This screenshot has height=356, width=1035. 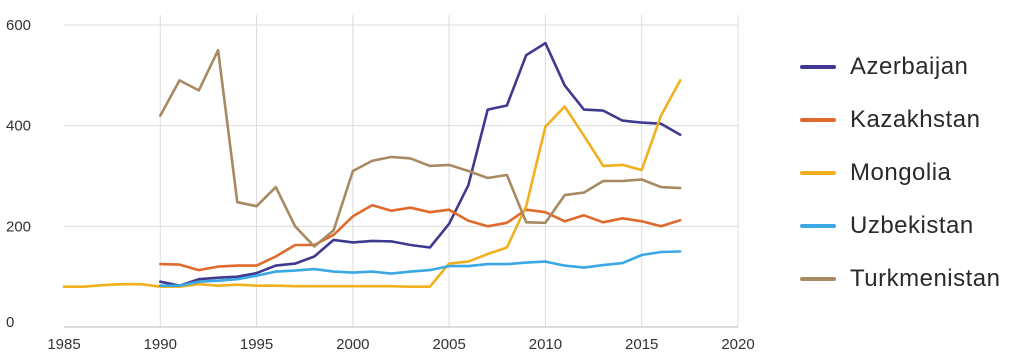 What do you see at coordinates (737, 344) in the screenshot?
I see `x-tick-label: 2020` at bounding box center [737, 344].